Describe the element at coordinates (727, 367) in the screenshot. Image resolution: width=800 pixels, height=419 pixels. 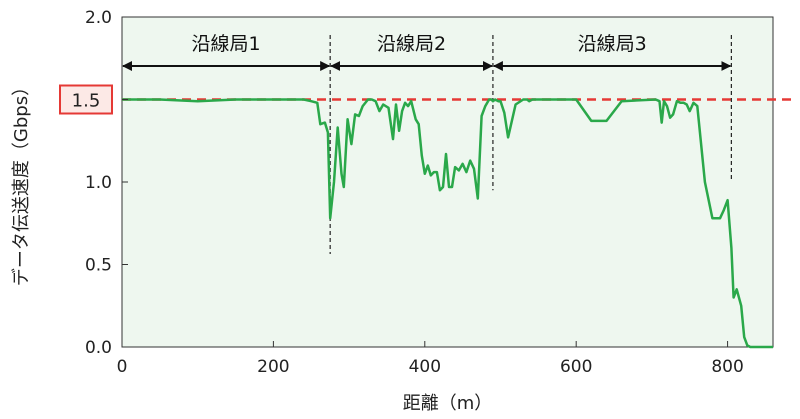
I see `x-tick-label: 800` at that location.